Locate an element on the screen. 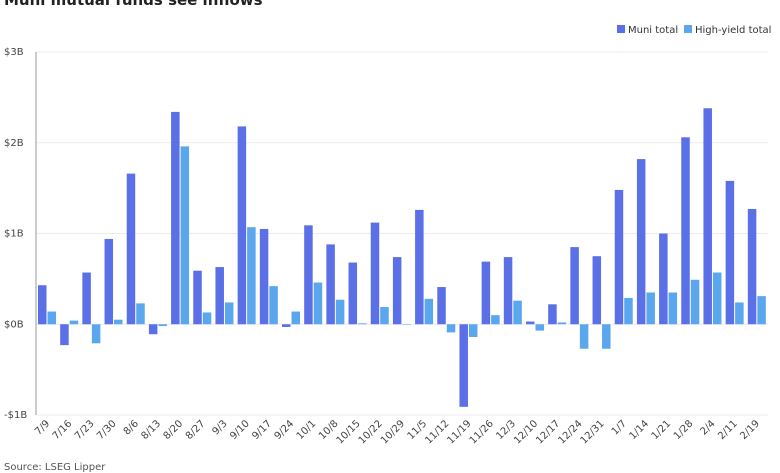 The image size is (780, 473). x-tick-label: 2/19 is located at coordinates (750, 430).